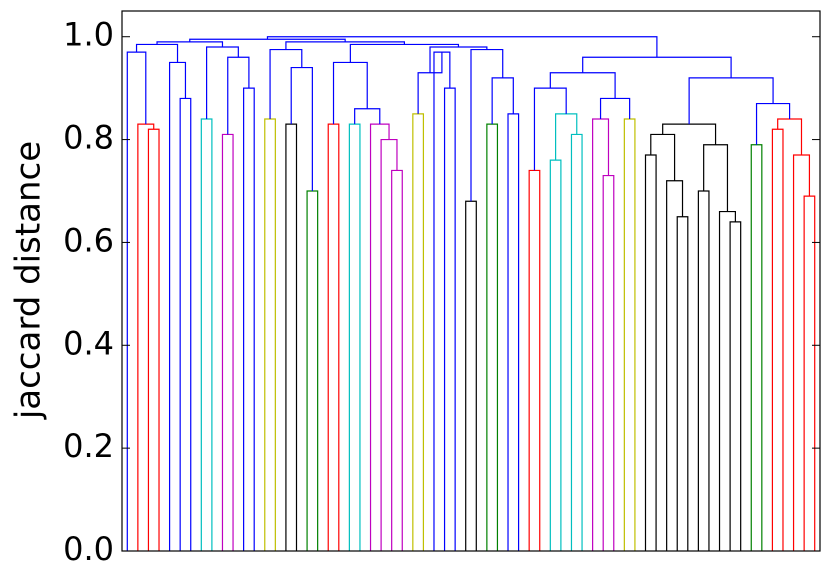 The image size is (831, 581). What do you see at coordinates (88, 549) in the screenshot?
I see `y-tick-label: 0.0` at bounding box center [88, 549].